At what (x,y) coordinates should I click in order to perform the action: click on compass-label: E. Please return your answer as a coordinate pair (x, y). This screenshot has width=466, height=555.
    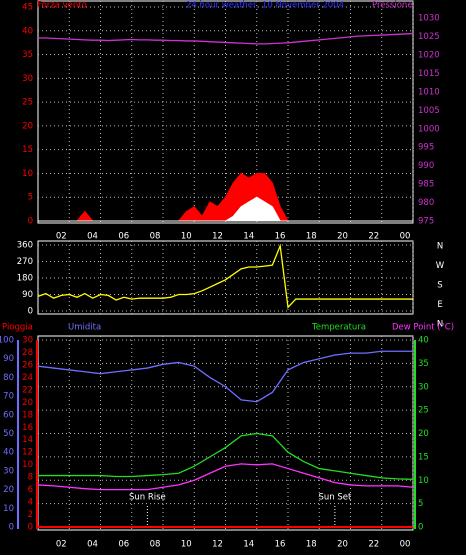
    Looking at the image, I should click on (439, 305).